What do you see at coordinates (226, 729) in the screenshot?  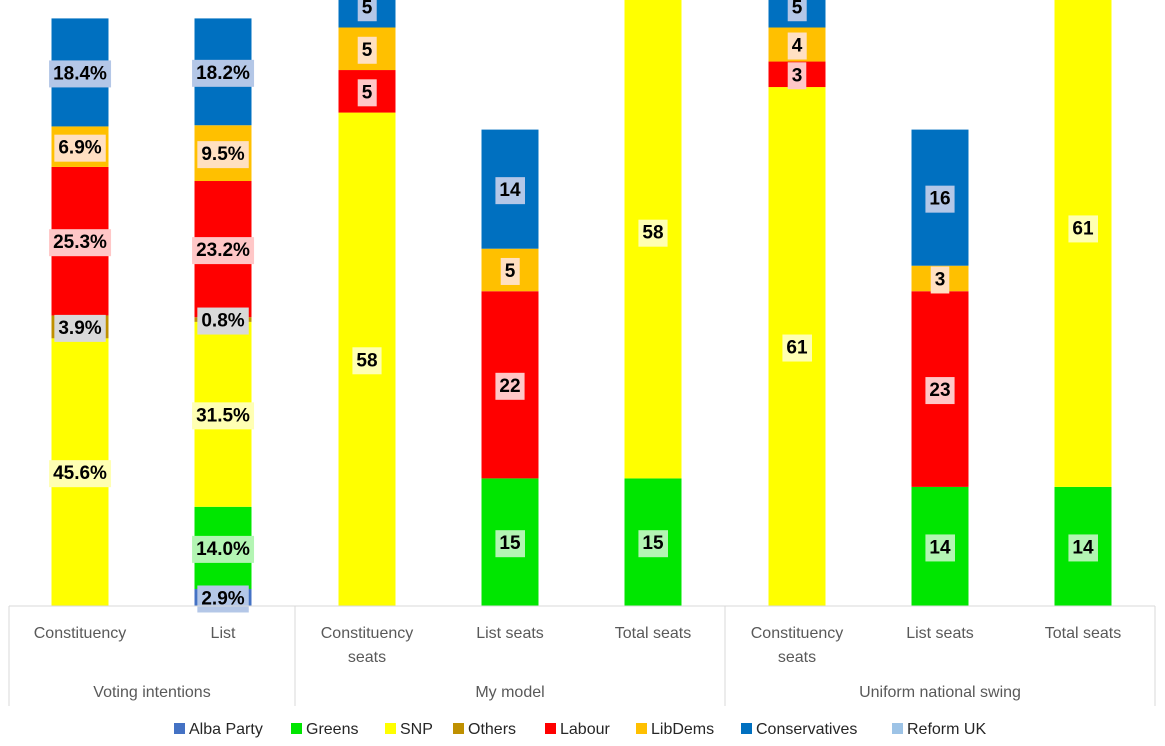 I see `legend-label: Alba Party` at bounding box center [226, 729].